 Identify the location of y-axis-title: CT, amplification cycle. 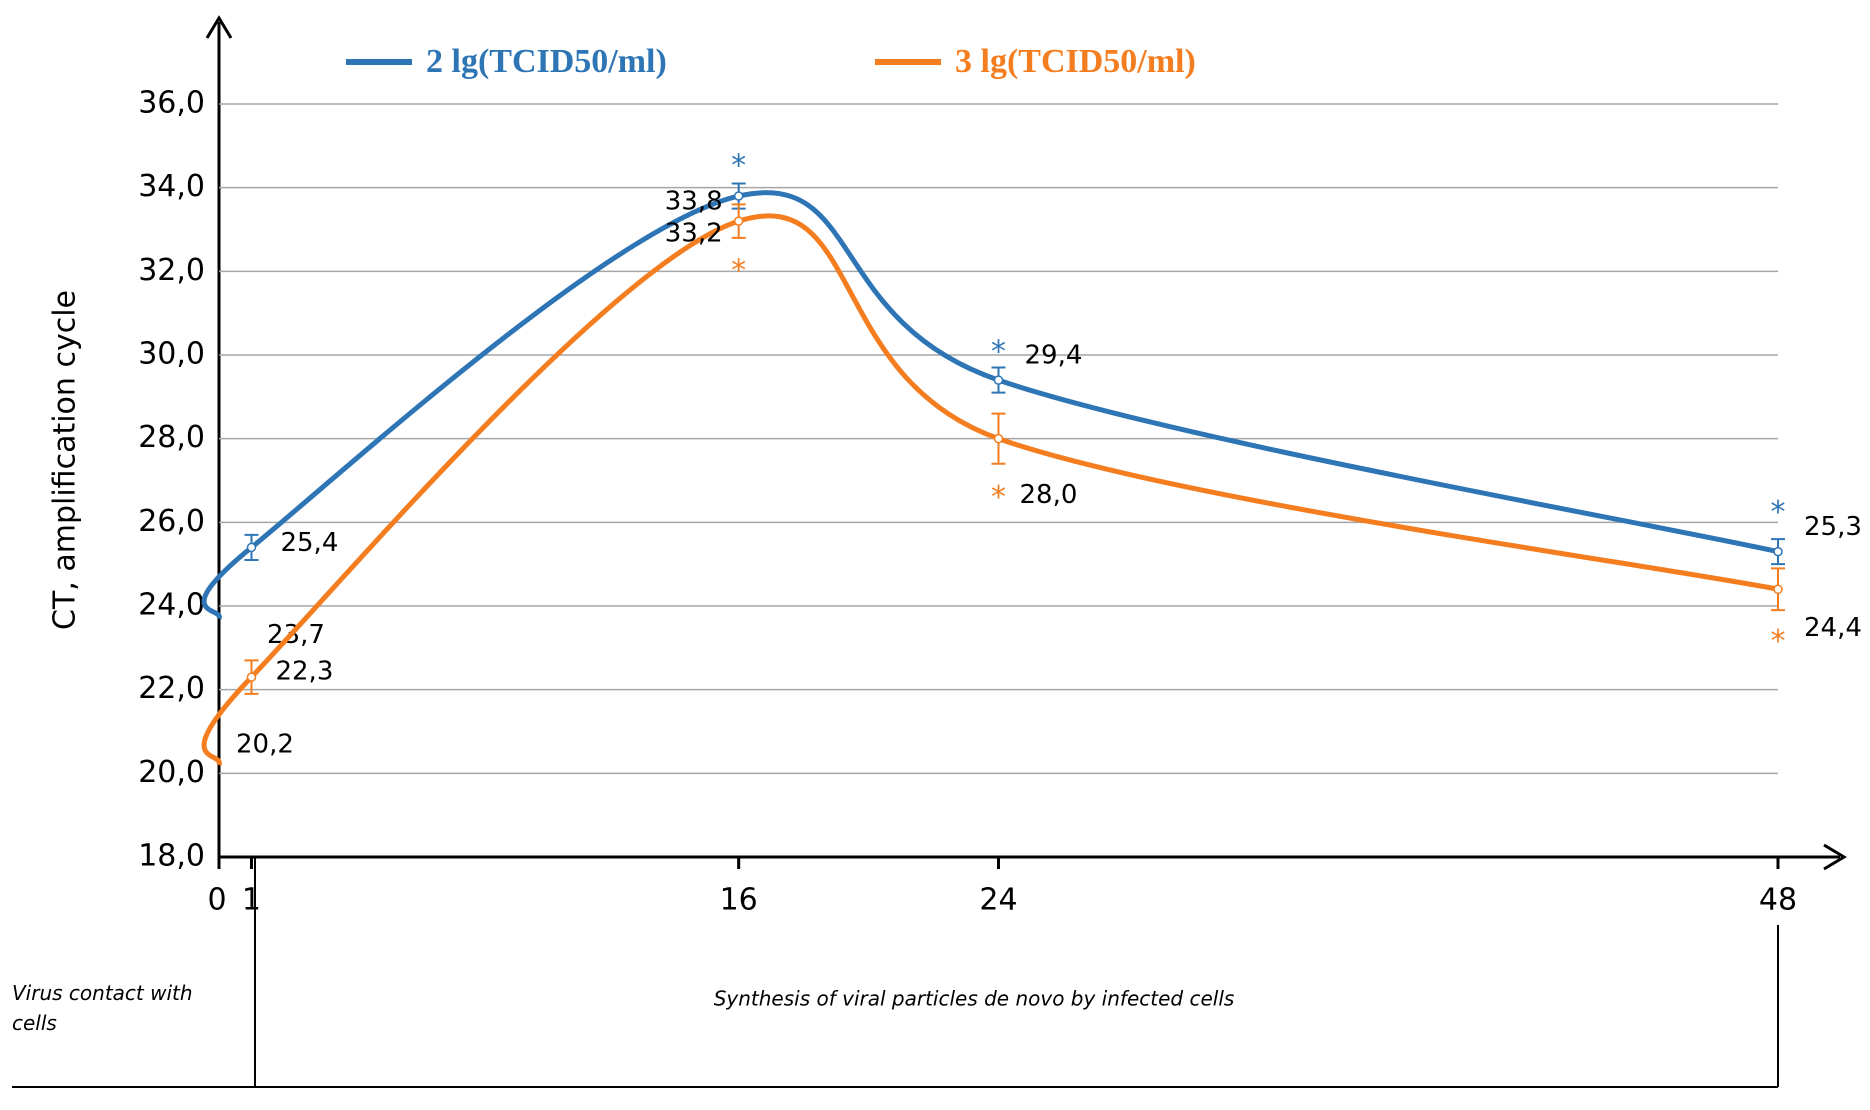
(65, 460).